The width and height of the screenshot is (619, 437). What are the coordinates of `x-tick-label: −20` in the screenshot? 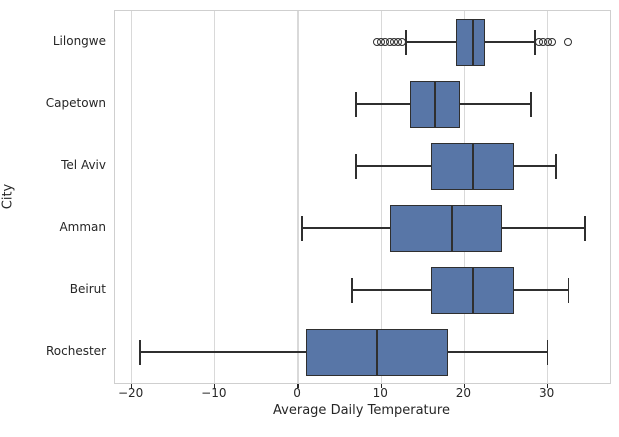 It's located at (130, 393).